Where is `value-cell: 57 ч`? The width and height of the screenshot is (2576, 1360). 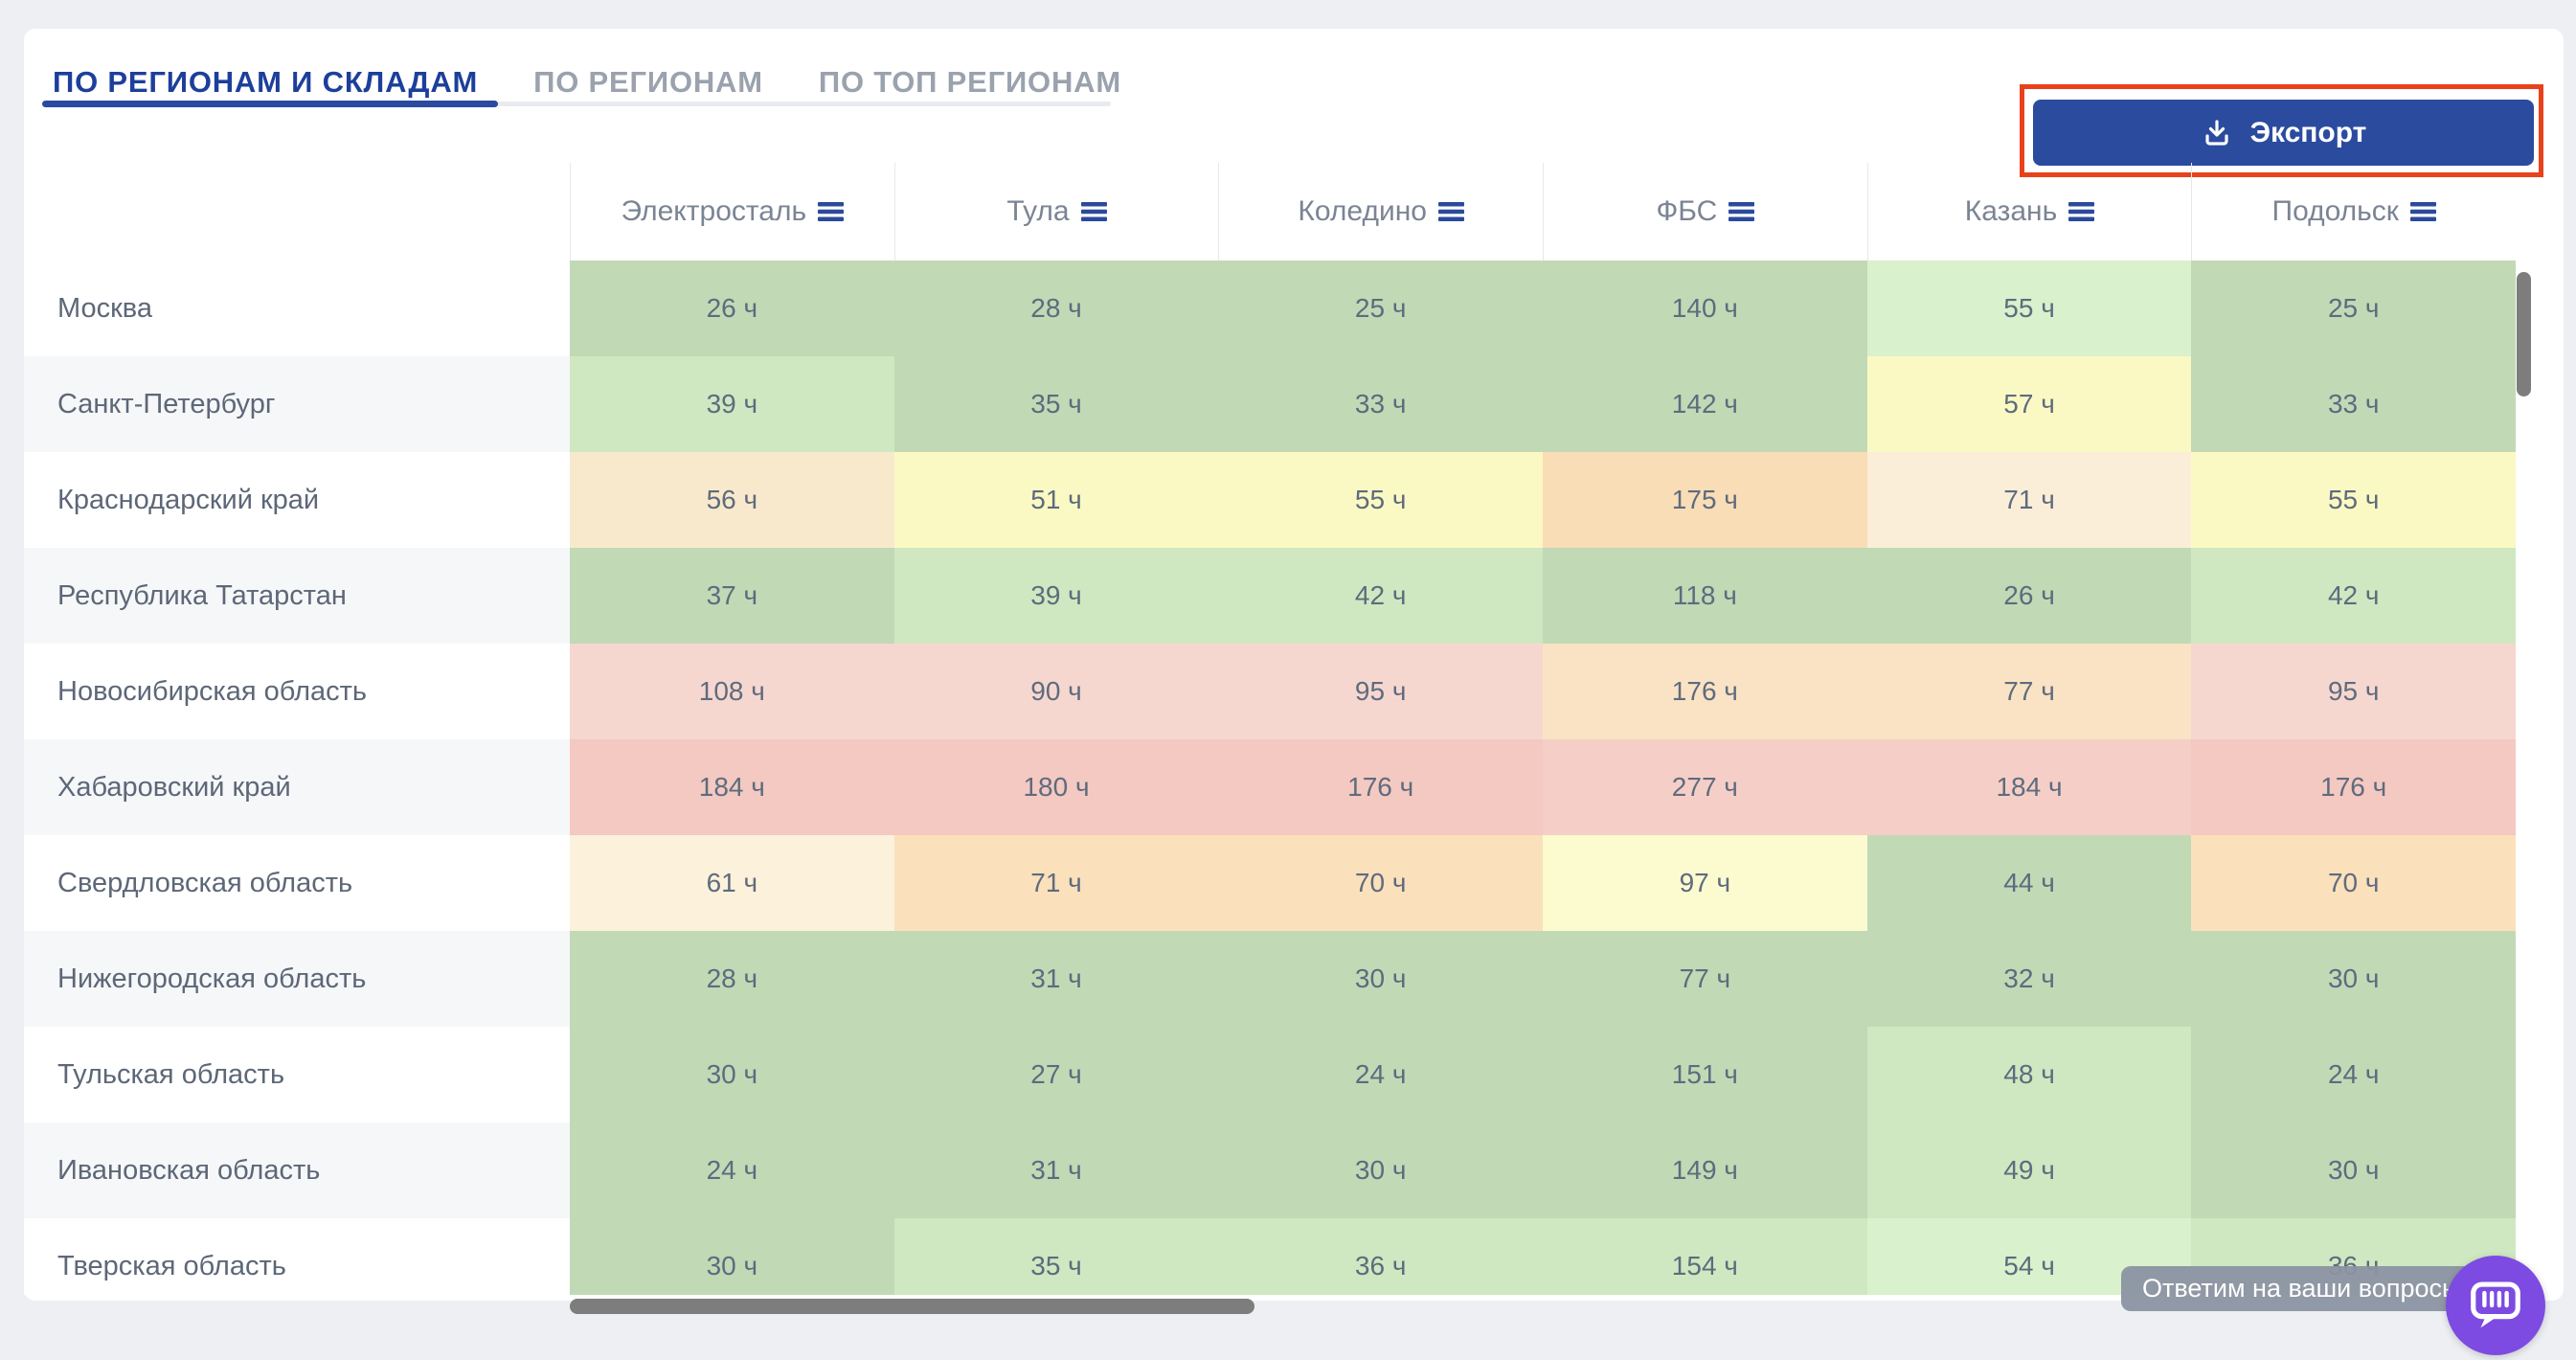 value-cell: 57 ч is located at coordinates (2029, 404).